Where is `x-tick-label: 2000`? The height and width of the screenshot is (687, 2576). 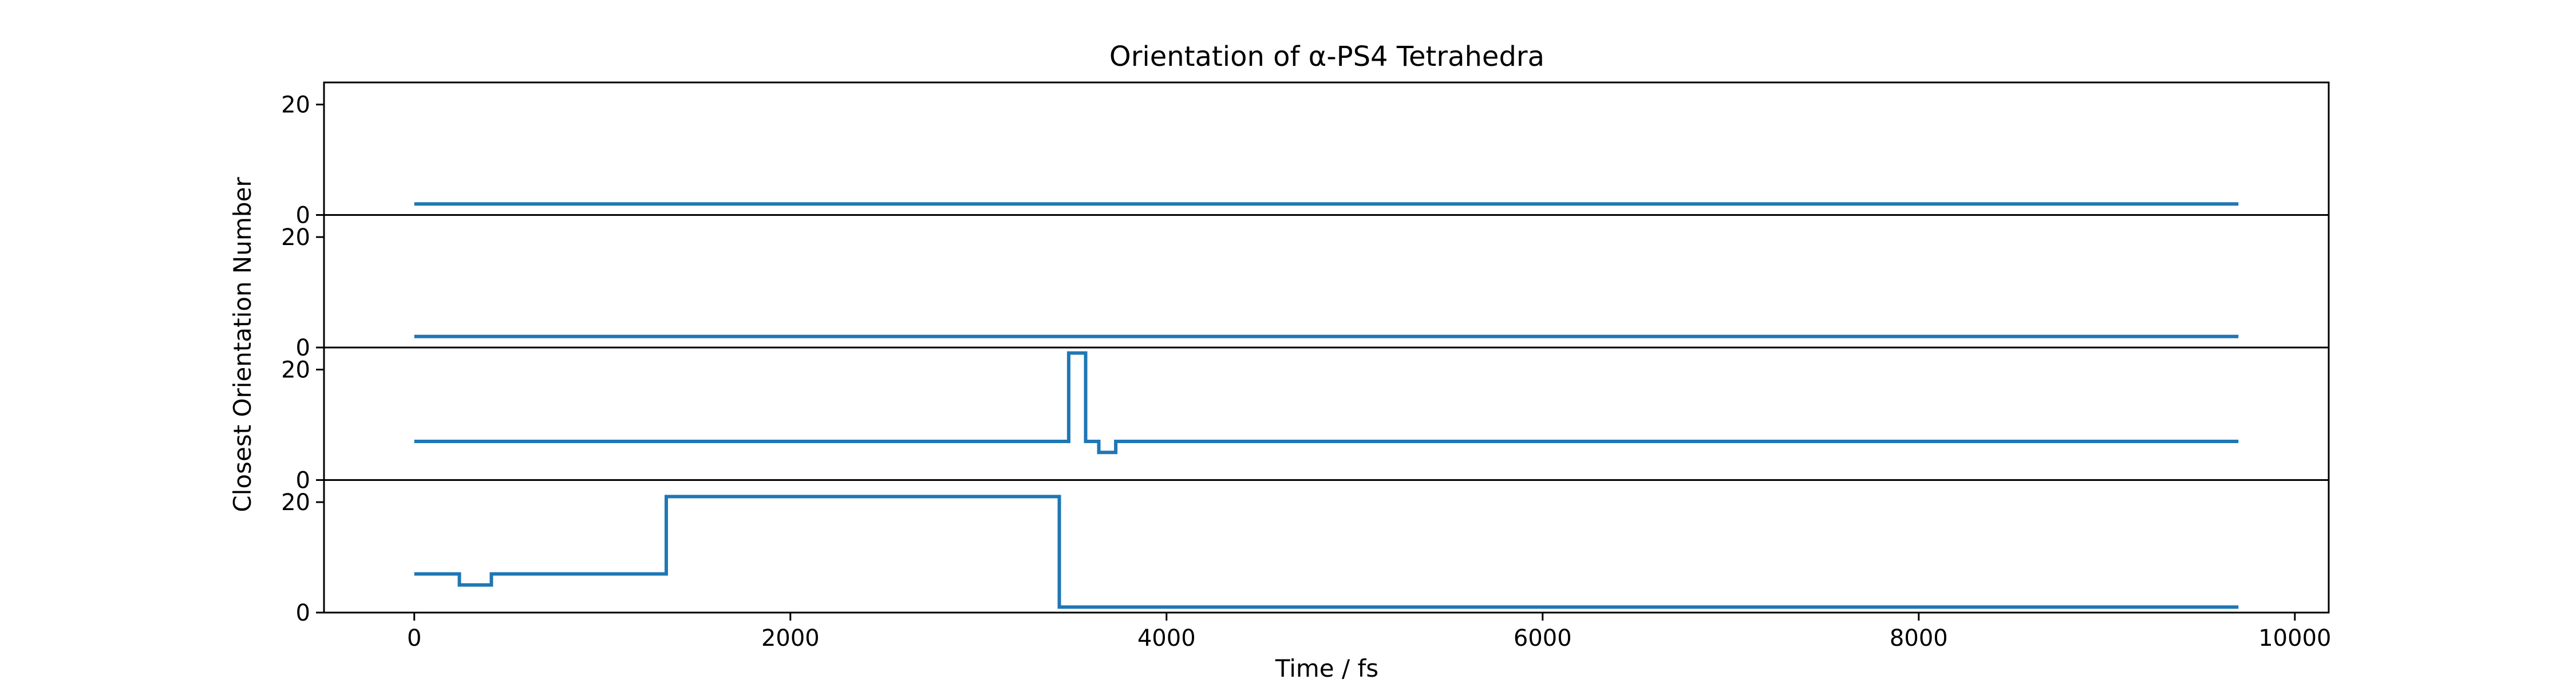 x-tick-label: 2000 is located at coordinates (790, 639).